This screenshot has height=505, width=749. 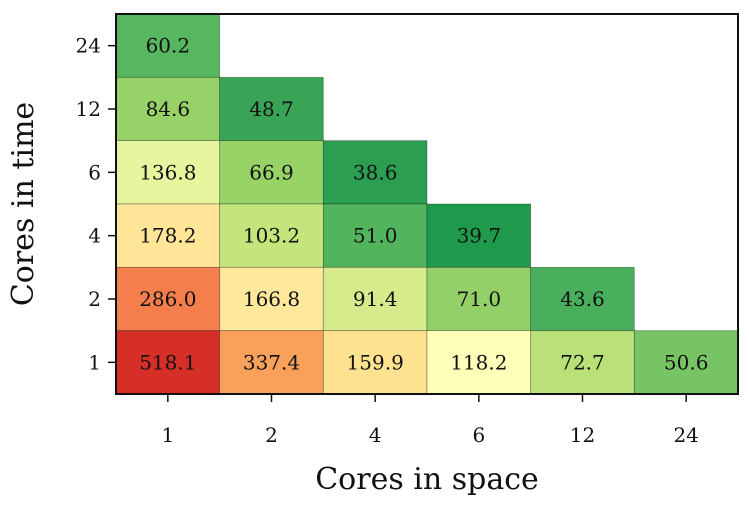 What do you see at coordinates (23, 204) in the screenshot?
I see `y-axis-title: Cores in time` at bounding box center [23, 204].